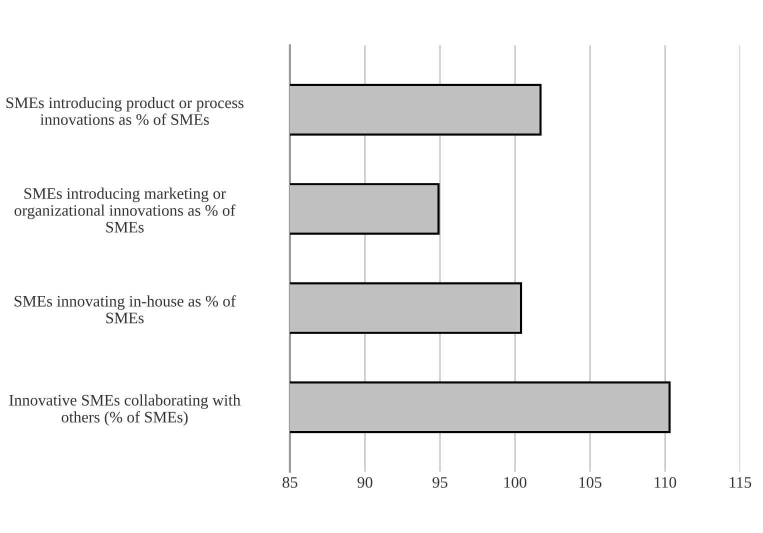 The width and height of the screenshot is (763, 533). I want to click on y-tick-label: SMEs introducing marketing or organizational innovations as % of SMEs, so click(125, 210).